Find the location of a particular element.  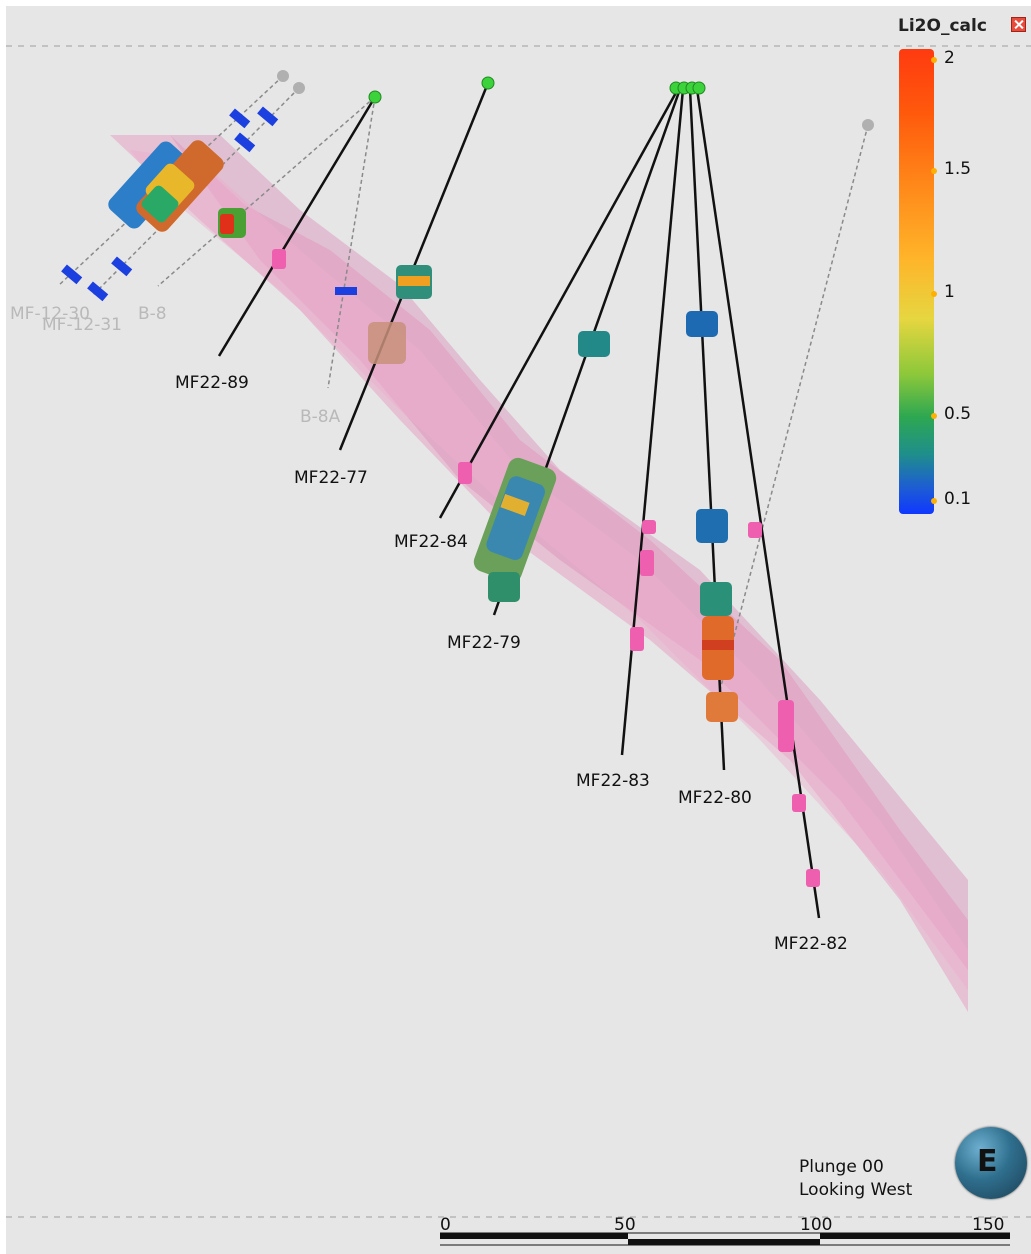

legend-label-0-1: 0.1 is located at coordinates (958, 499).